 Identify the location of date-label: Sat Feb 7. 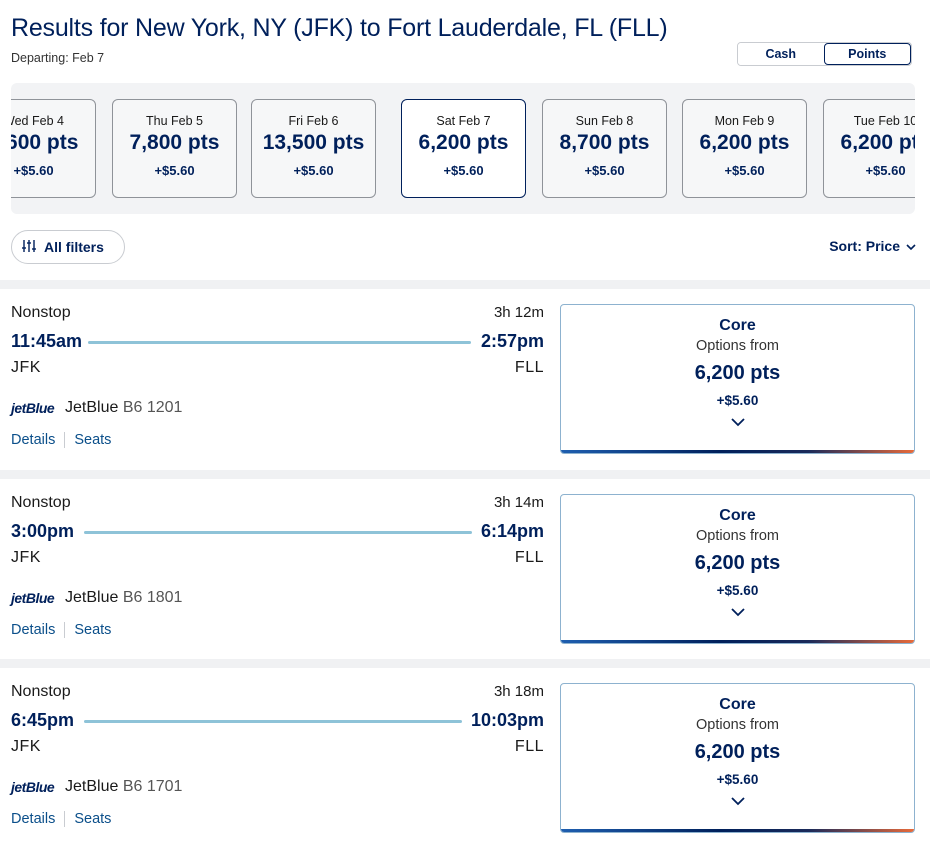
(463, 121).